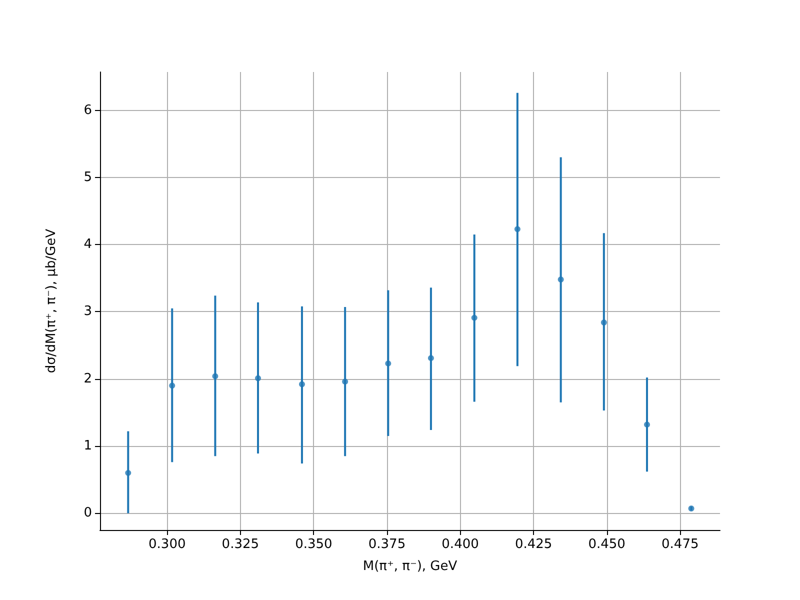  Describe the element at coordinates (88, 312) in the screenshot. I see `y-tick-label: 3` at that location.